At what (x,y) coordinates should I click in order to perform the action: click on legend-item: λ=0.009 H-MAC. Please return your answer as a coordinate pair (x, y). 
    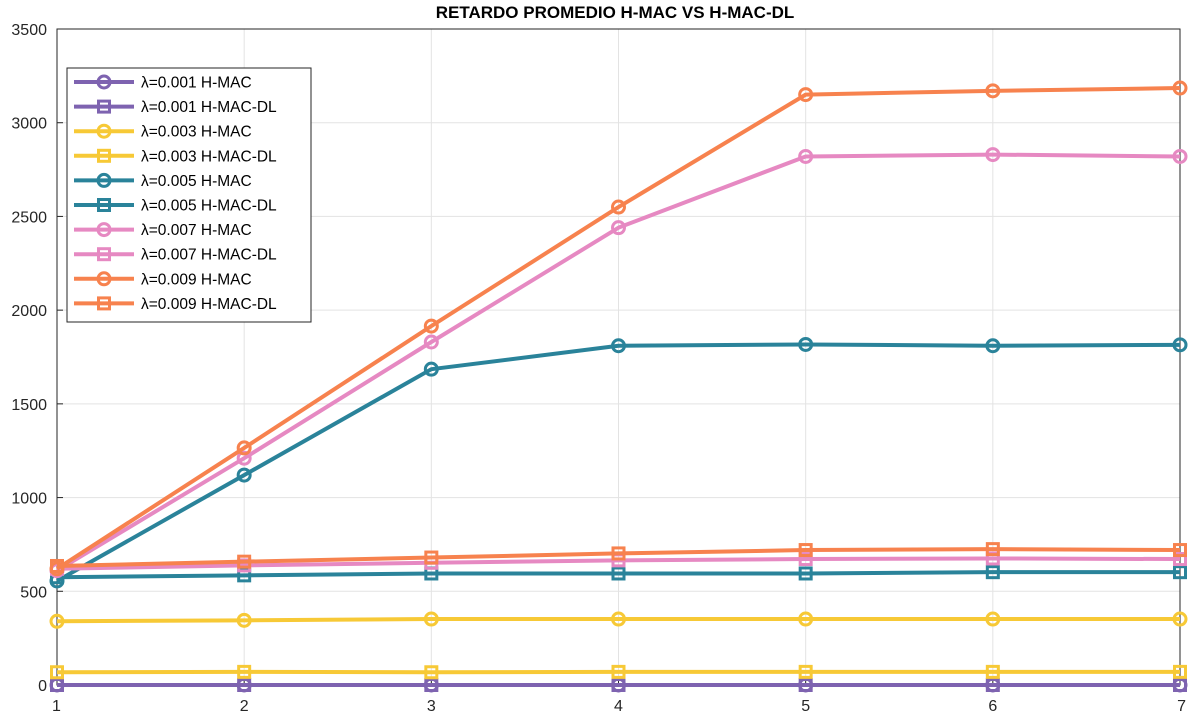
    Looking at the image, I should click on (163, 279).